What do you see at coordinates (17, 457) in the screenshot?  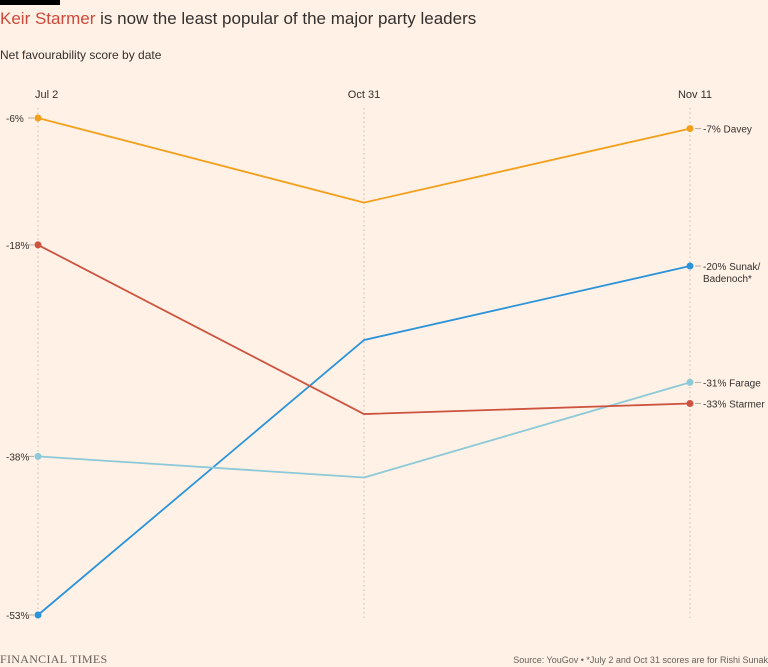 I see `y-tick-label-2: -38%` at bounding box center [17, 457].